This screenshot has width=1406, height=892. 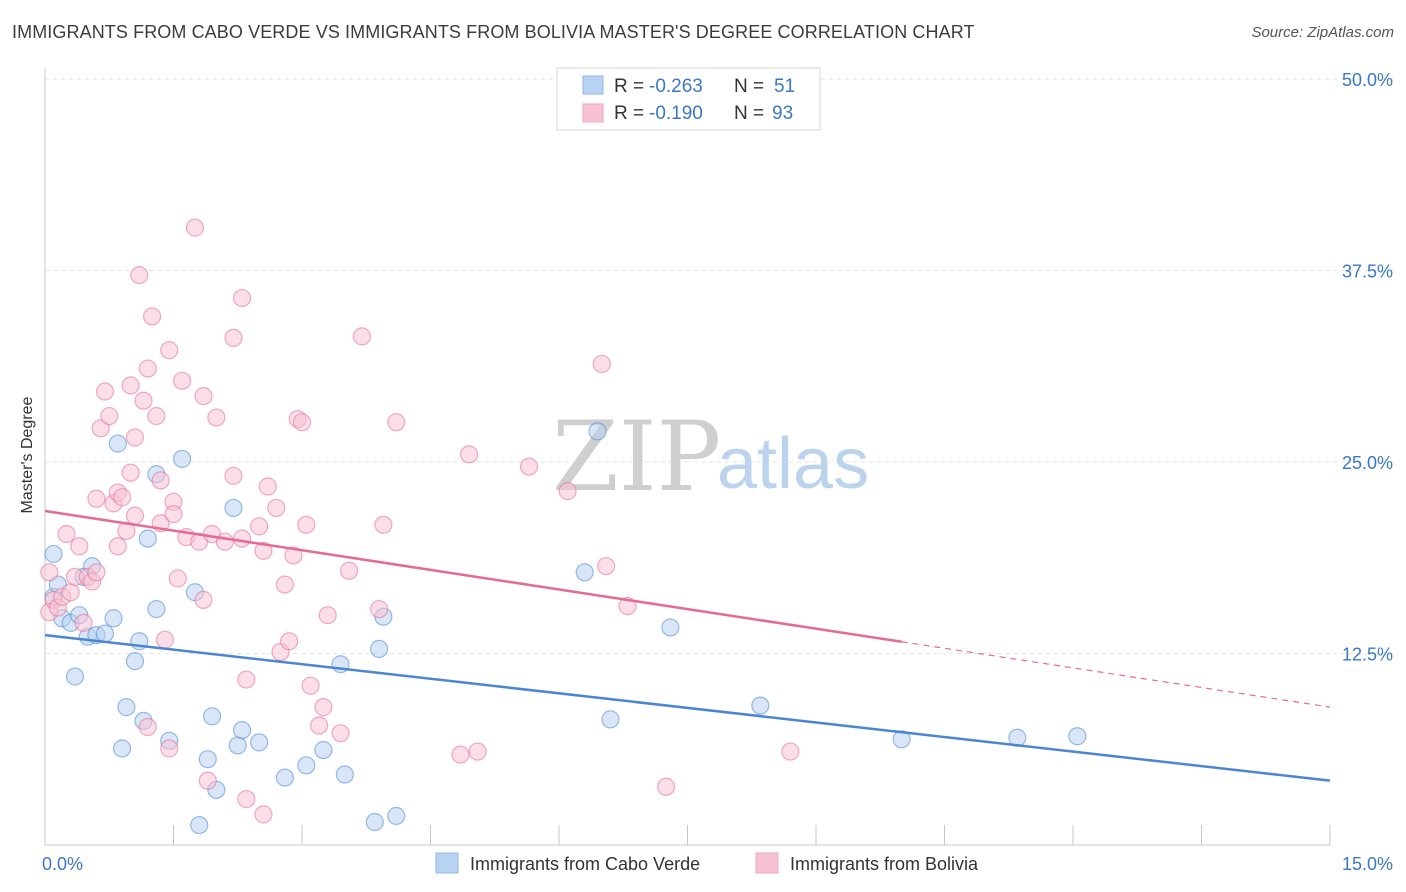 I want to click on watermark-atlas: atlas, so click(x=793, y=464).